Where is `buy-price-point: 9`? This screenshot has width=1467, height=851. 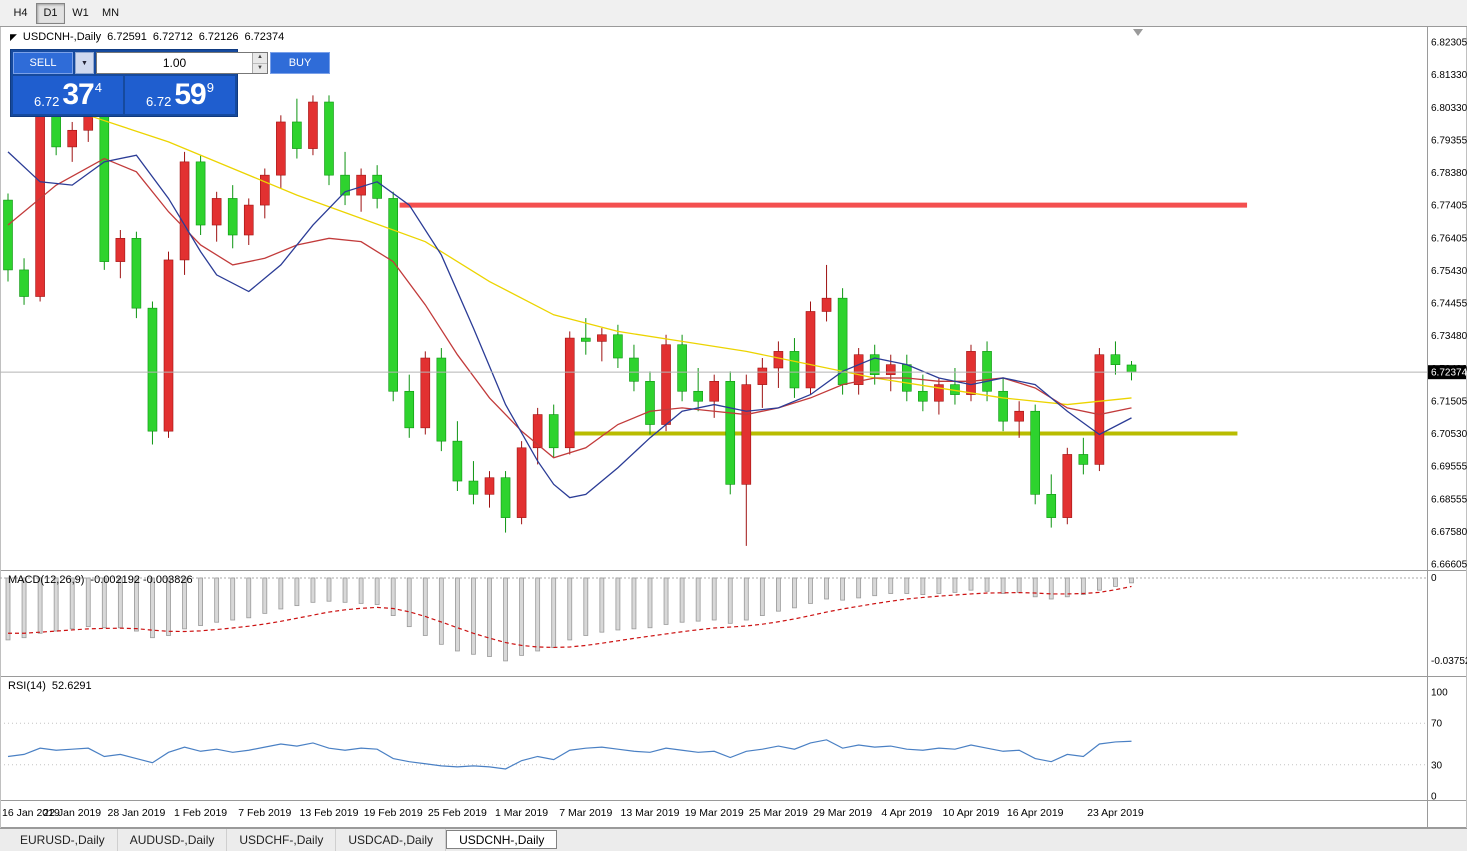
buy-price-point: 9 is located at coordinates (210, 87).